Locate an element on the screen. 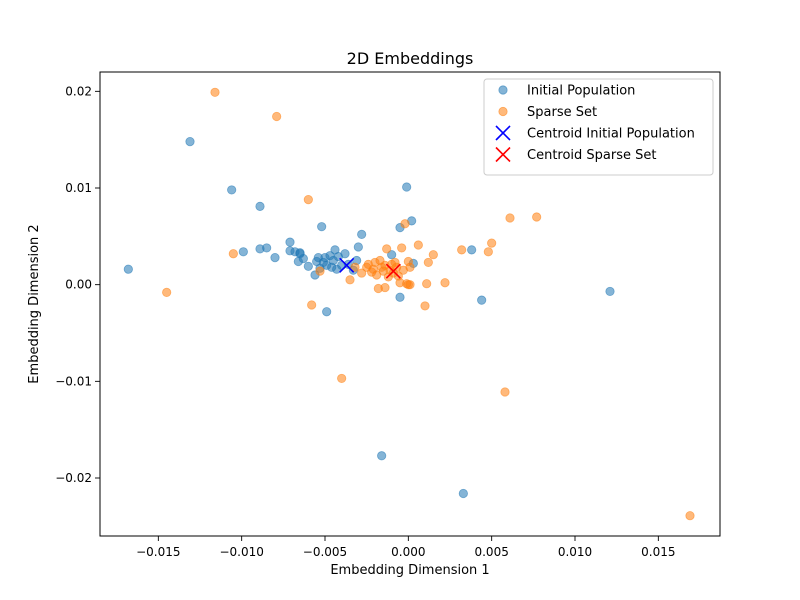  centroid-initial-population-marker is located at coordinates (347, 265).